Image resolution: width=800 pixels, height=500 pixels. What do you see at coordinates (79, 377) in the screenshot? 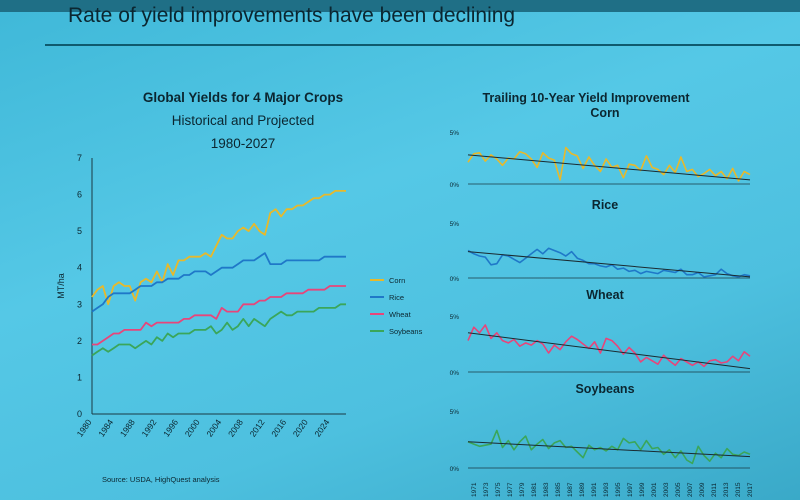
I see `left-y-tick-label: 1` at bounding box center [79, 377].